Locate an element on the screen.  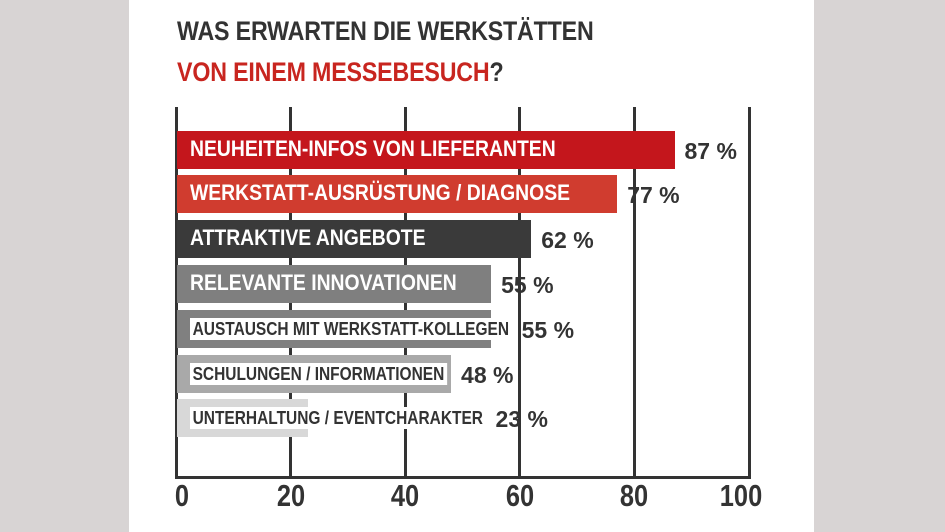
chart-title-line2: VON EINEM MESSEBESUCH? is located at coordinates (340, 72).